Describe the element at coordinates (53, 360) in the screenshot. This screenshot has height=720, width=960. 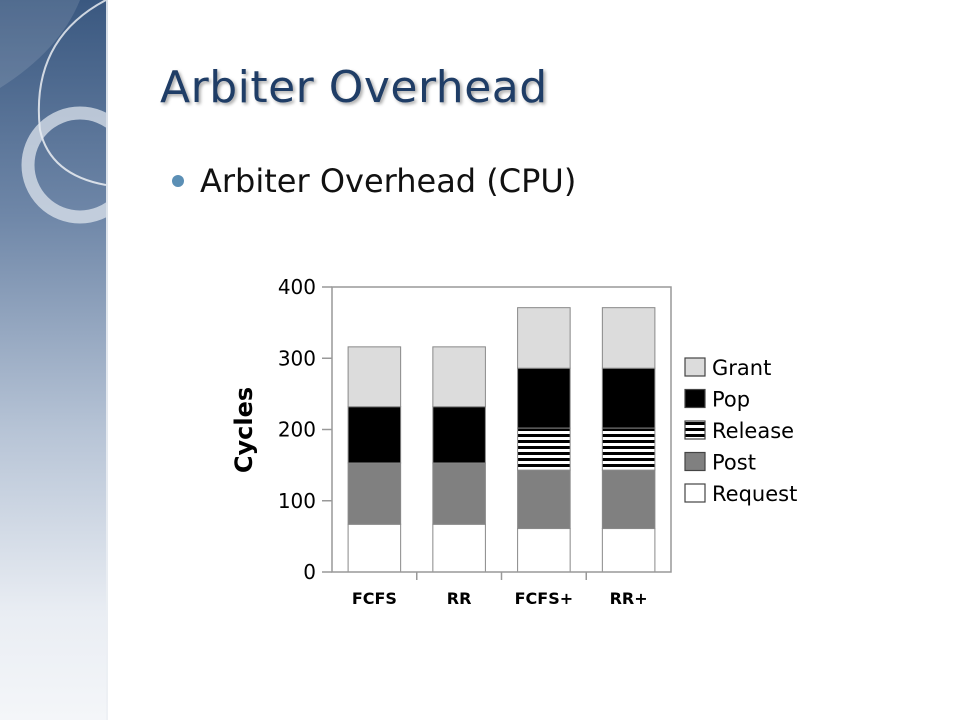
I see `side-decoration-bar` at that location.